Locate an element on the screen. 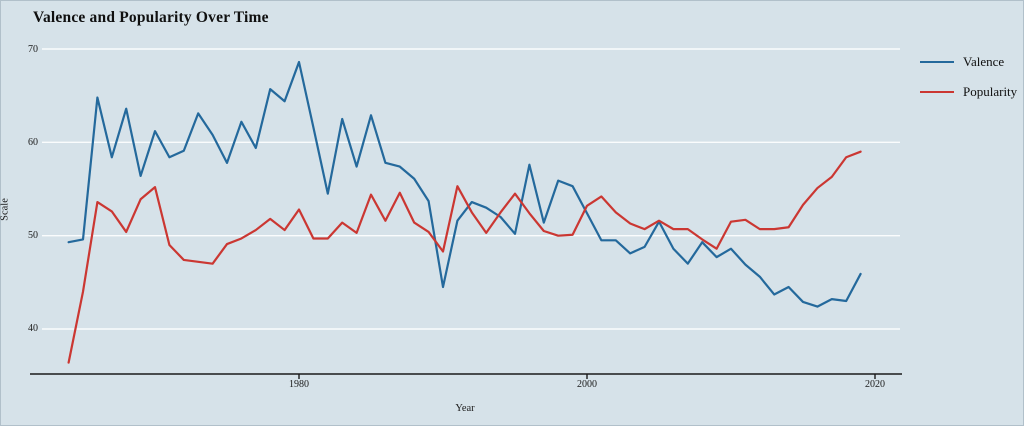  legend-label-popularity: Popularity is located at coordinates (990, 91).